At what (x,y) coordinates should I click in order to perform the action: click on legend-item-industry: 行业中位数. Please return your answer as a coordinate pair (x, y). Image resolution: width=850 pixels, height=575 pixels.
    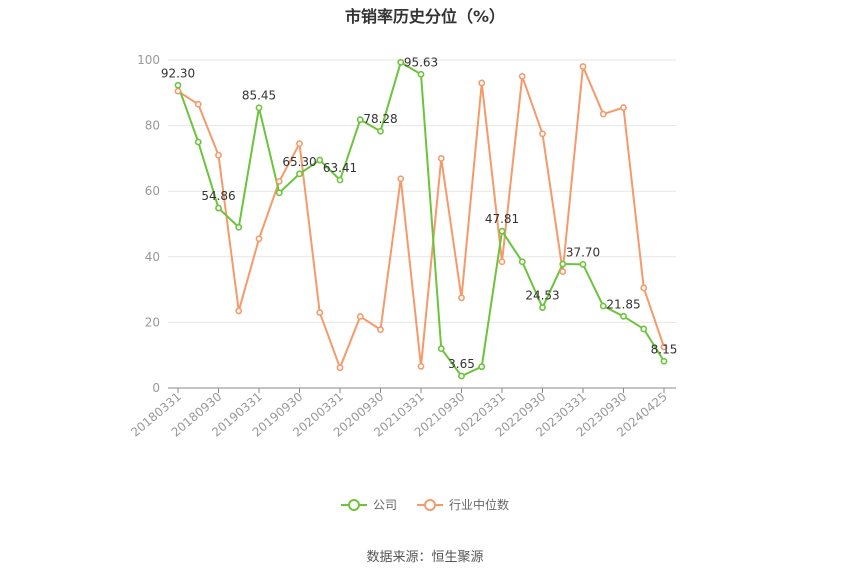
    Looking at the image, I should click on (463, 504).